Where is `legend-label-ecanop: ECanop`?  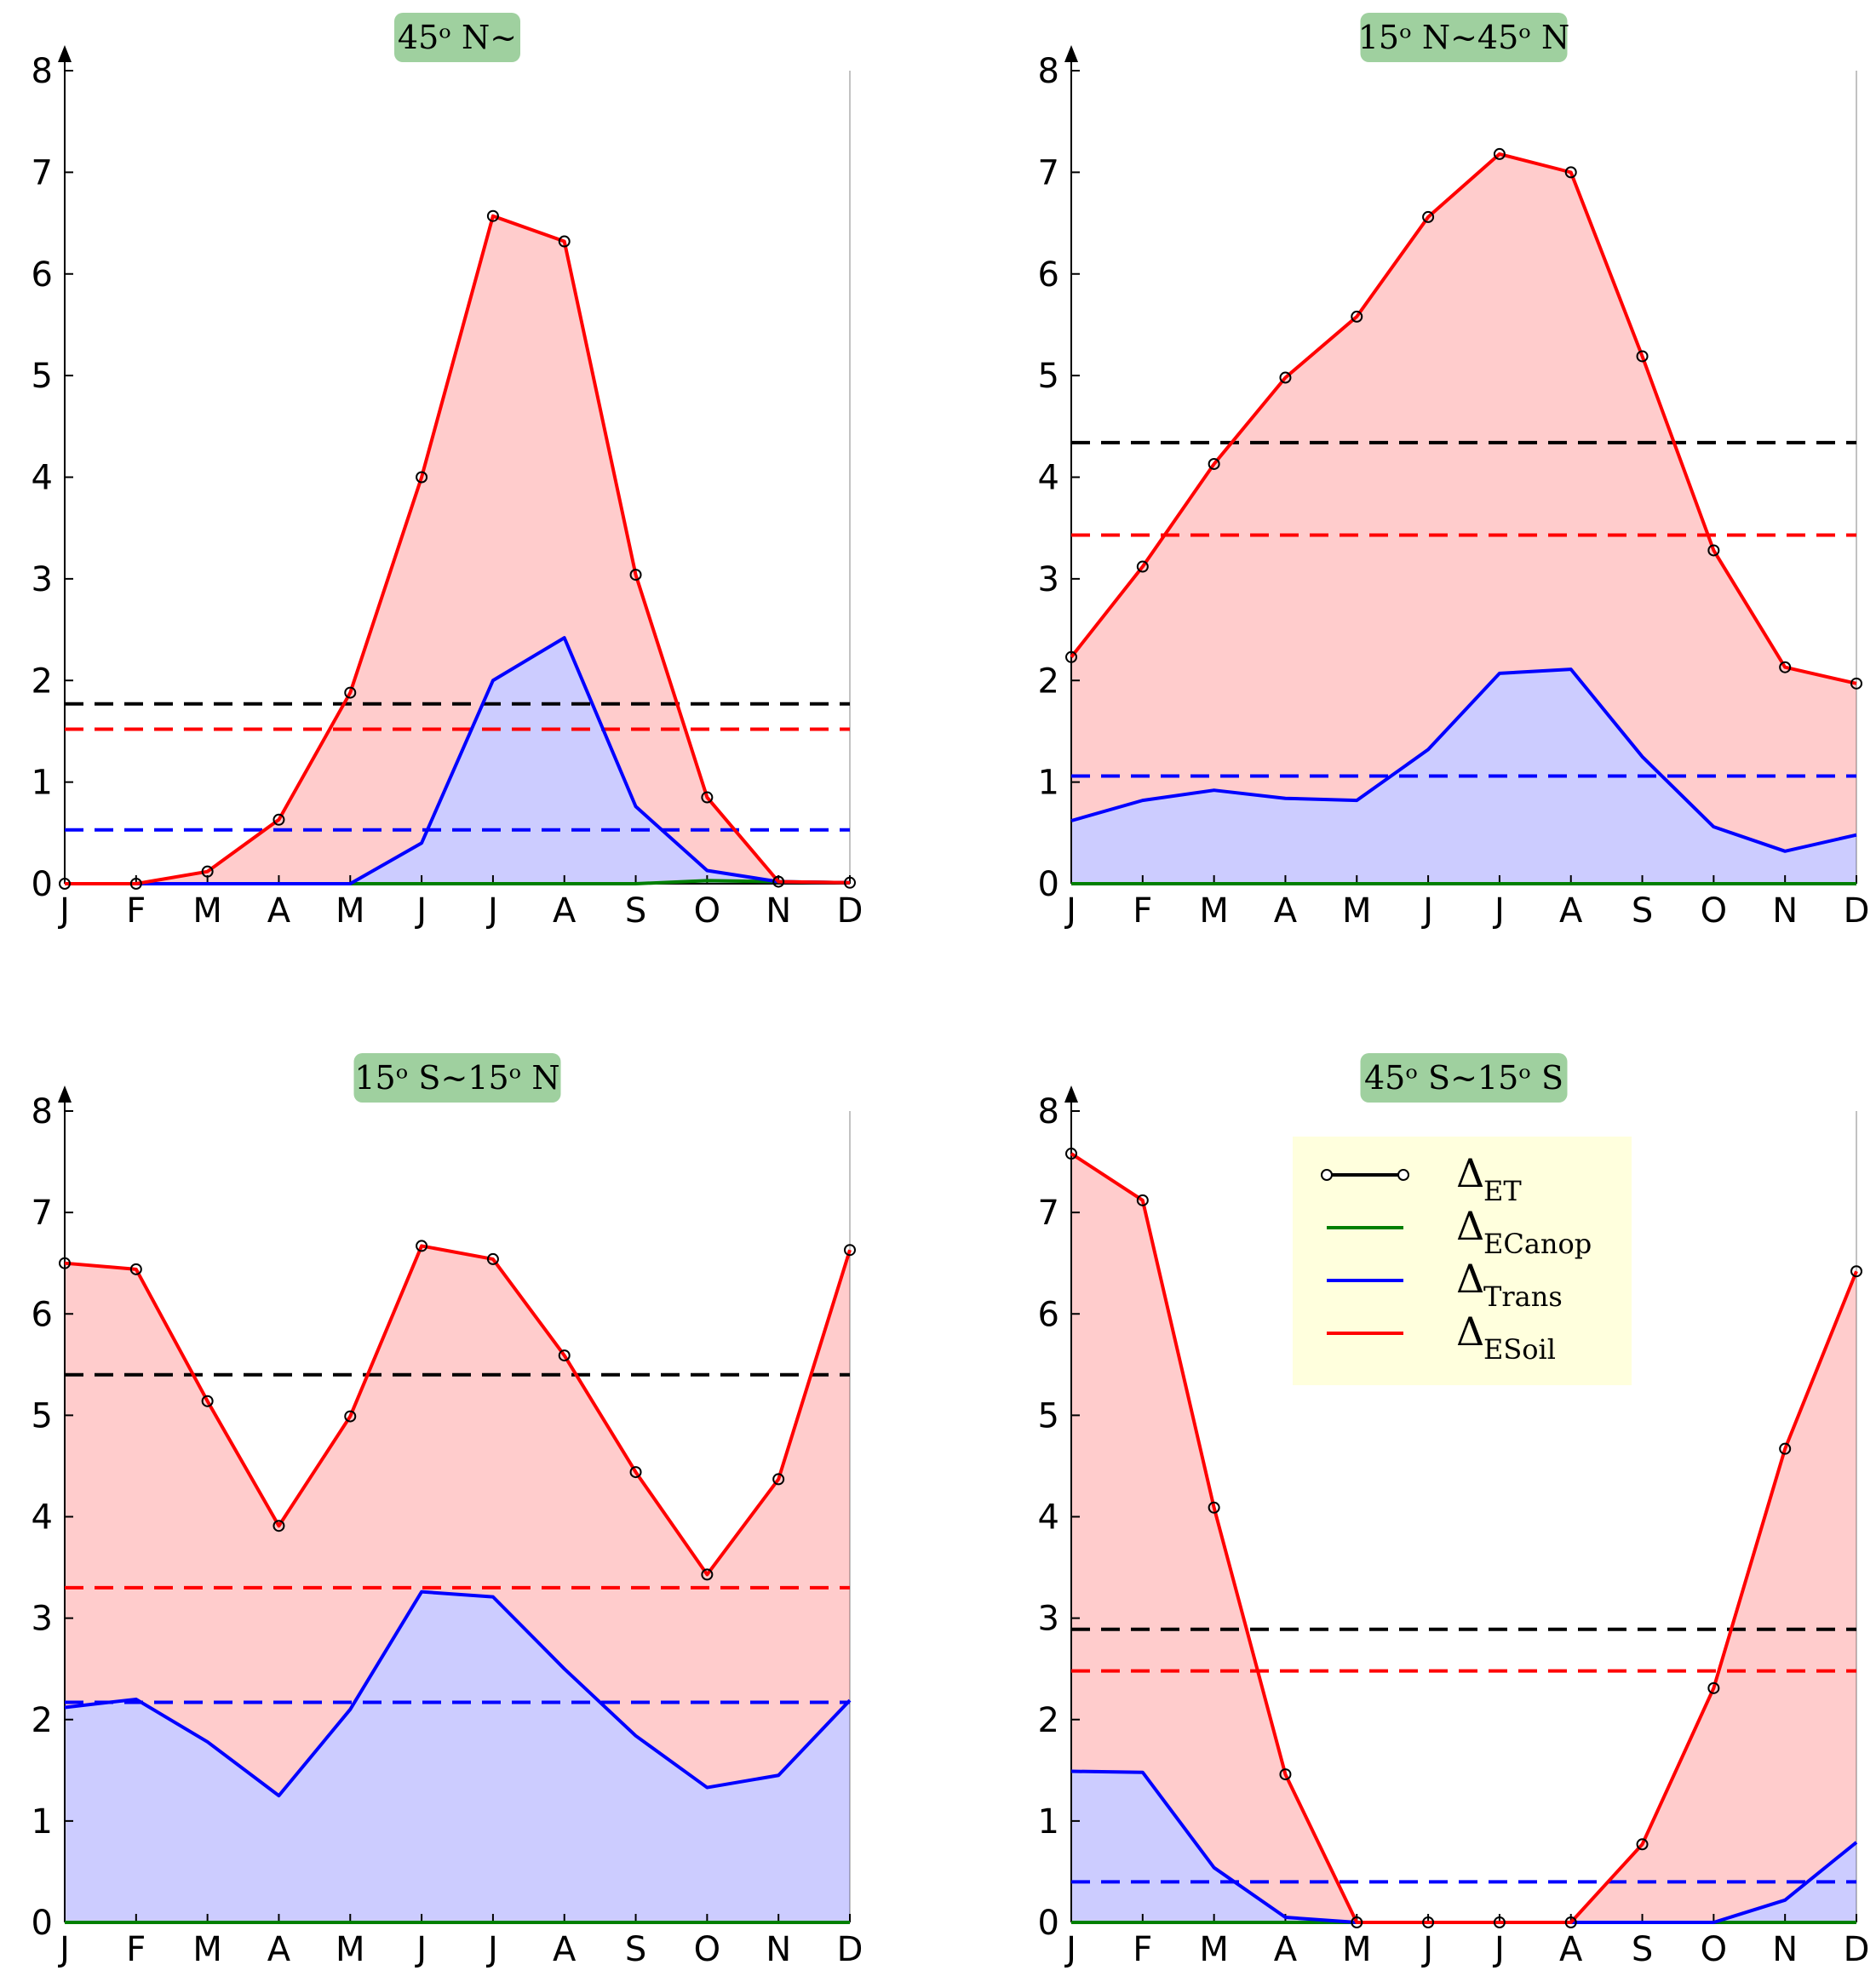 legend-label-ecanop: ECanop is located at coordinates (1537, 1244).